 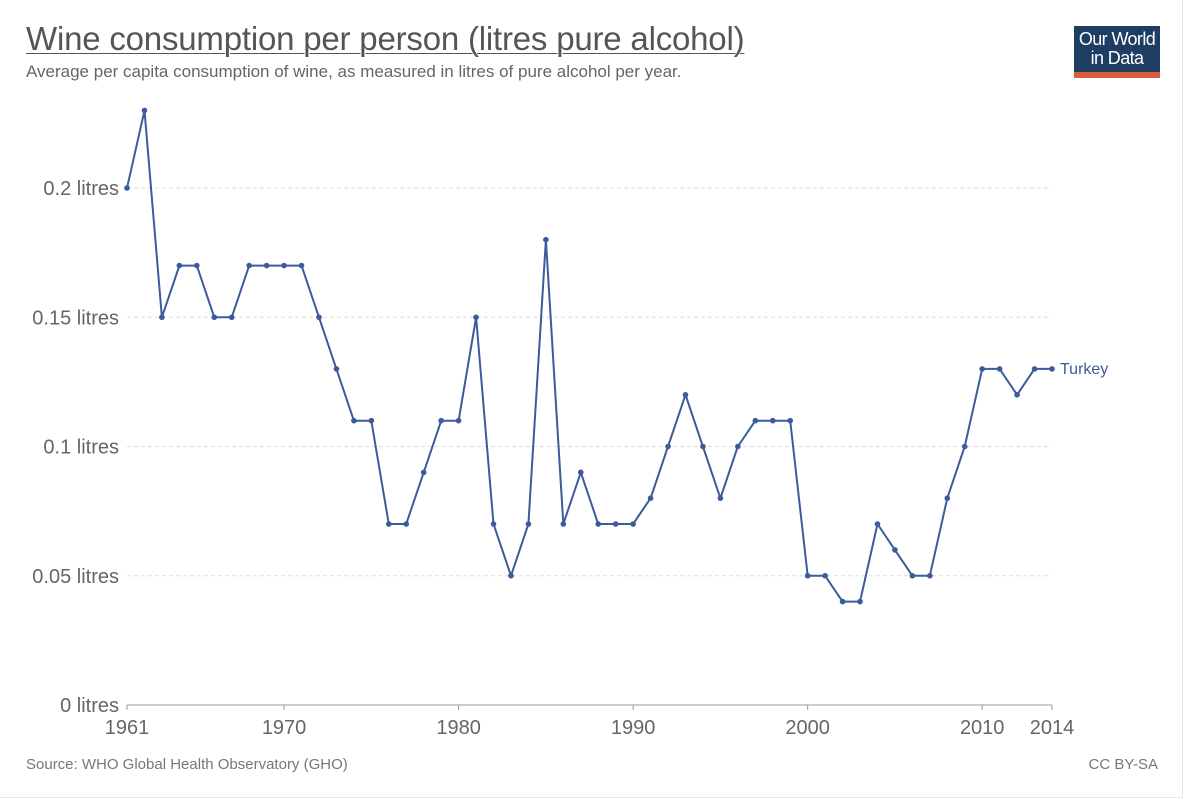 What do you see at coordinates (590, 722) in the screenshot?
I see `x-axis-ticks: 1961 1970 1980 1990 2000 2010 2014` at bounding box center [590, 722].